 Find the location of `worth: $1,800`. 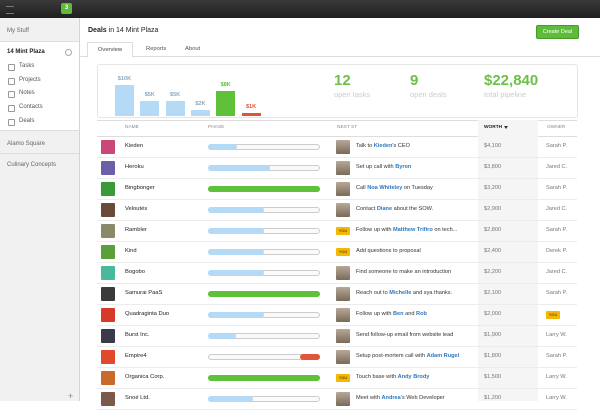

worth: $1,800 is located at coordinates (493, 356).